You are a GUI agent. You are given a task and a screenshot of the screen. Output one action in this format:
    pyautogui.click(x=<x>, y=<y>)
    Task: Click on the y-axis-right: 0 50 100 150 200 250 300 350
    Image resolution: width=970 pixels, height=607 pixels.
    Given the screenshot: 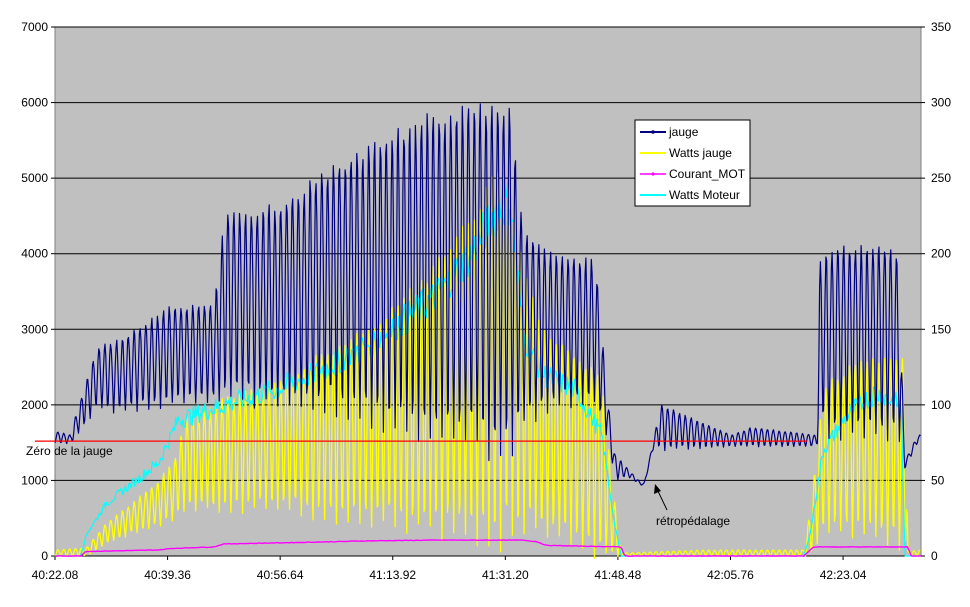 What is the action you would take?
    pyautogui.click(x=936, y=291)
    